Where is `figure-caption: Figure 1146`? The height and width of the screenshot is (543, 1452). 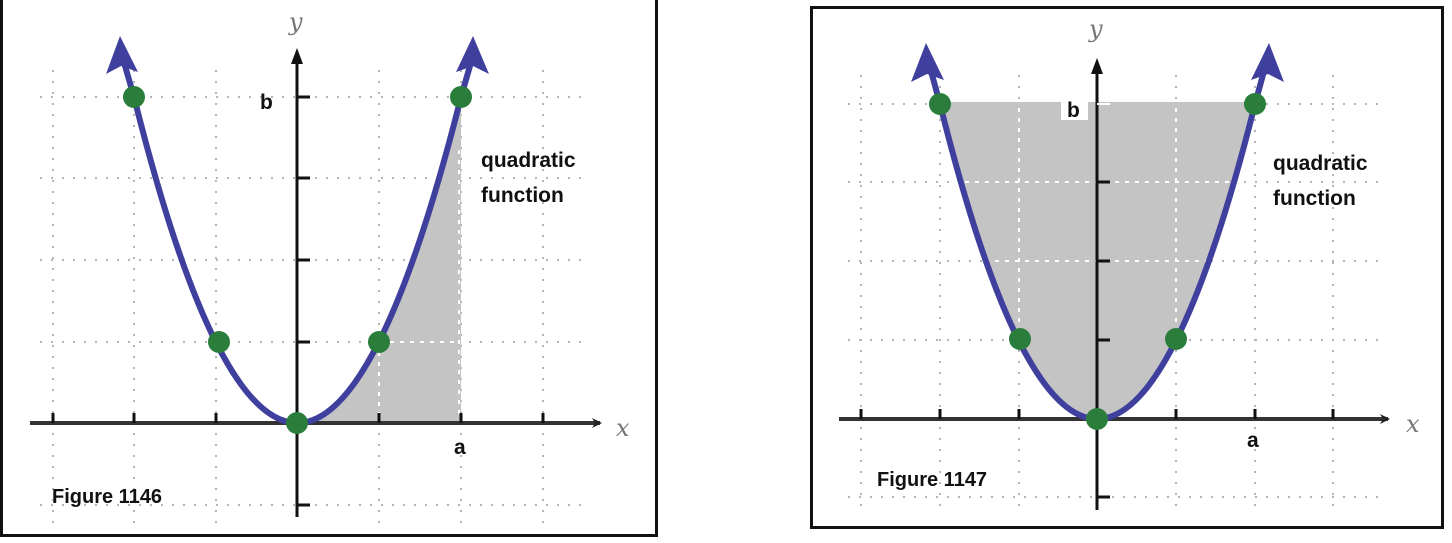 figure-caption: Figure 1146 is located at coordinates (107, 497).